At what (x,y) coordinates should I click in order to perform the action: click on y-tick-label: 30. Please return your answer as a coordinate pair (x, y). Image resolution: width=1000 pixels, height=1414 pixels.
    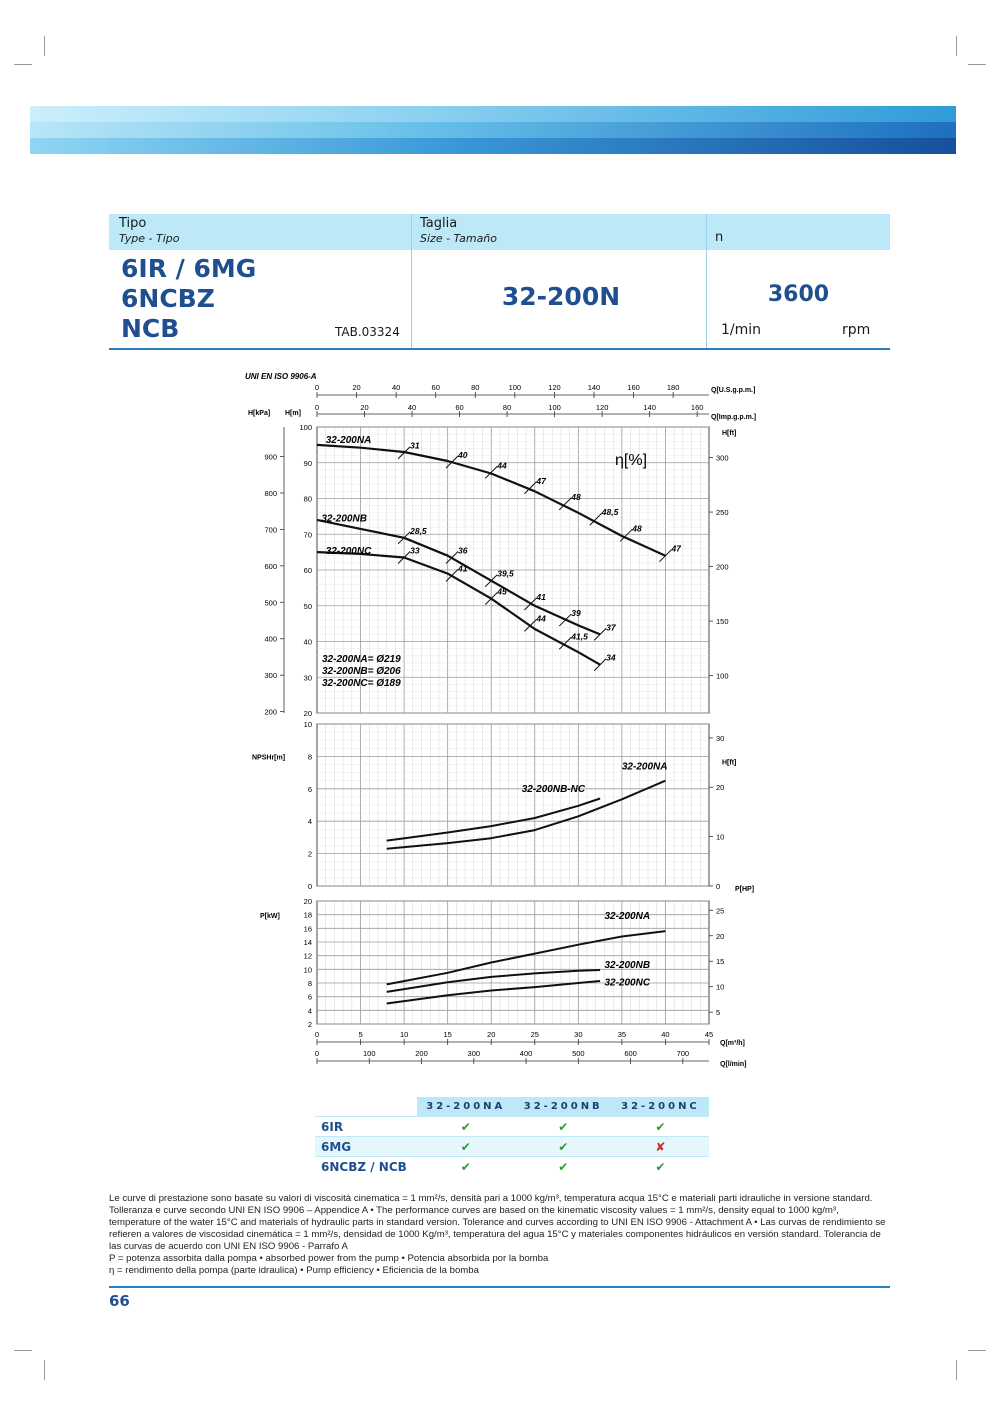
    Looking at the image, I should click on (720, 738).